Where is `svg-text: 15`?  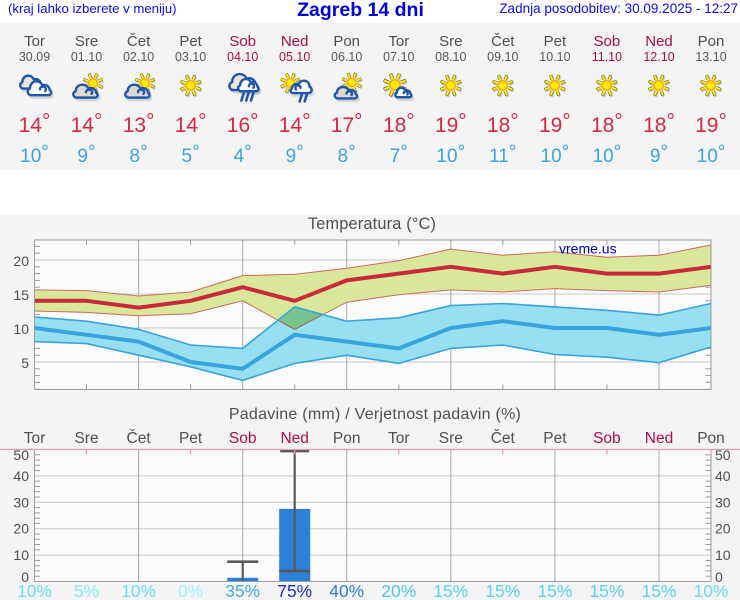
svg-text: 15 is located at coordinates (21, 295).